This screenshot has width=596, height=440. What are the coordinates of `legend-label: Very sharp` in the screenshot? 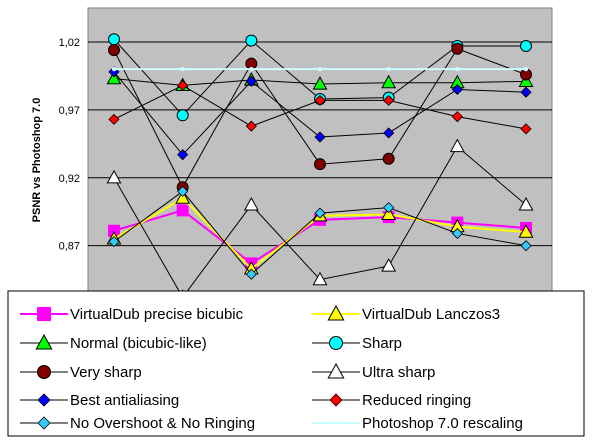 It's located at (106, 372).